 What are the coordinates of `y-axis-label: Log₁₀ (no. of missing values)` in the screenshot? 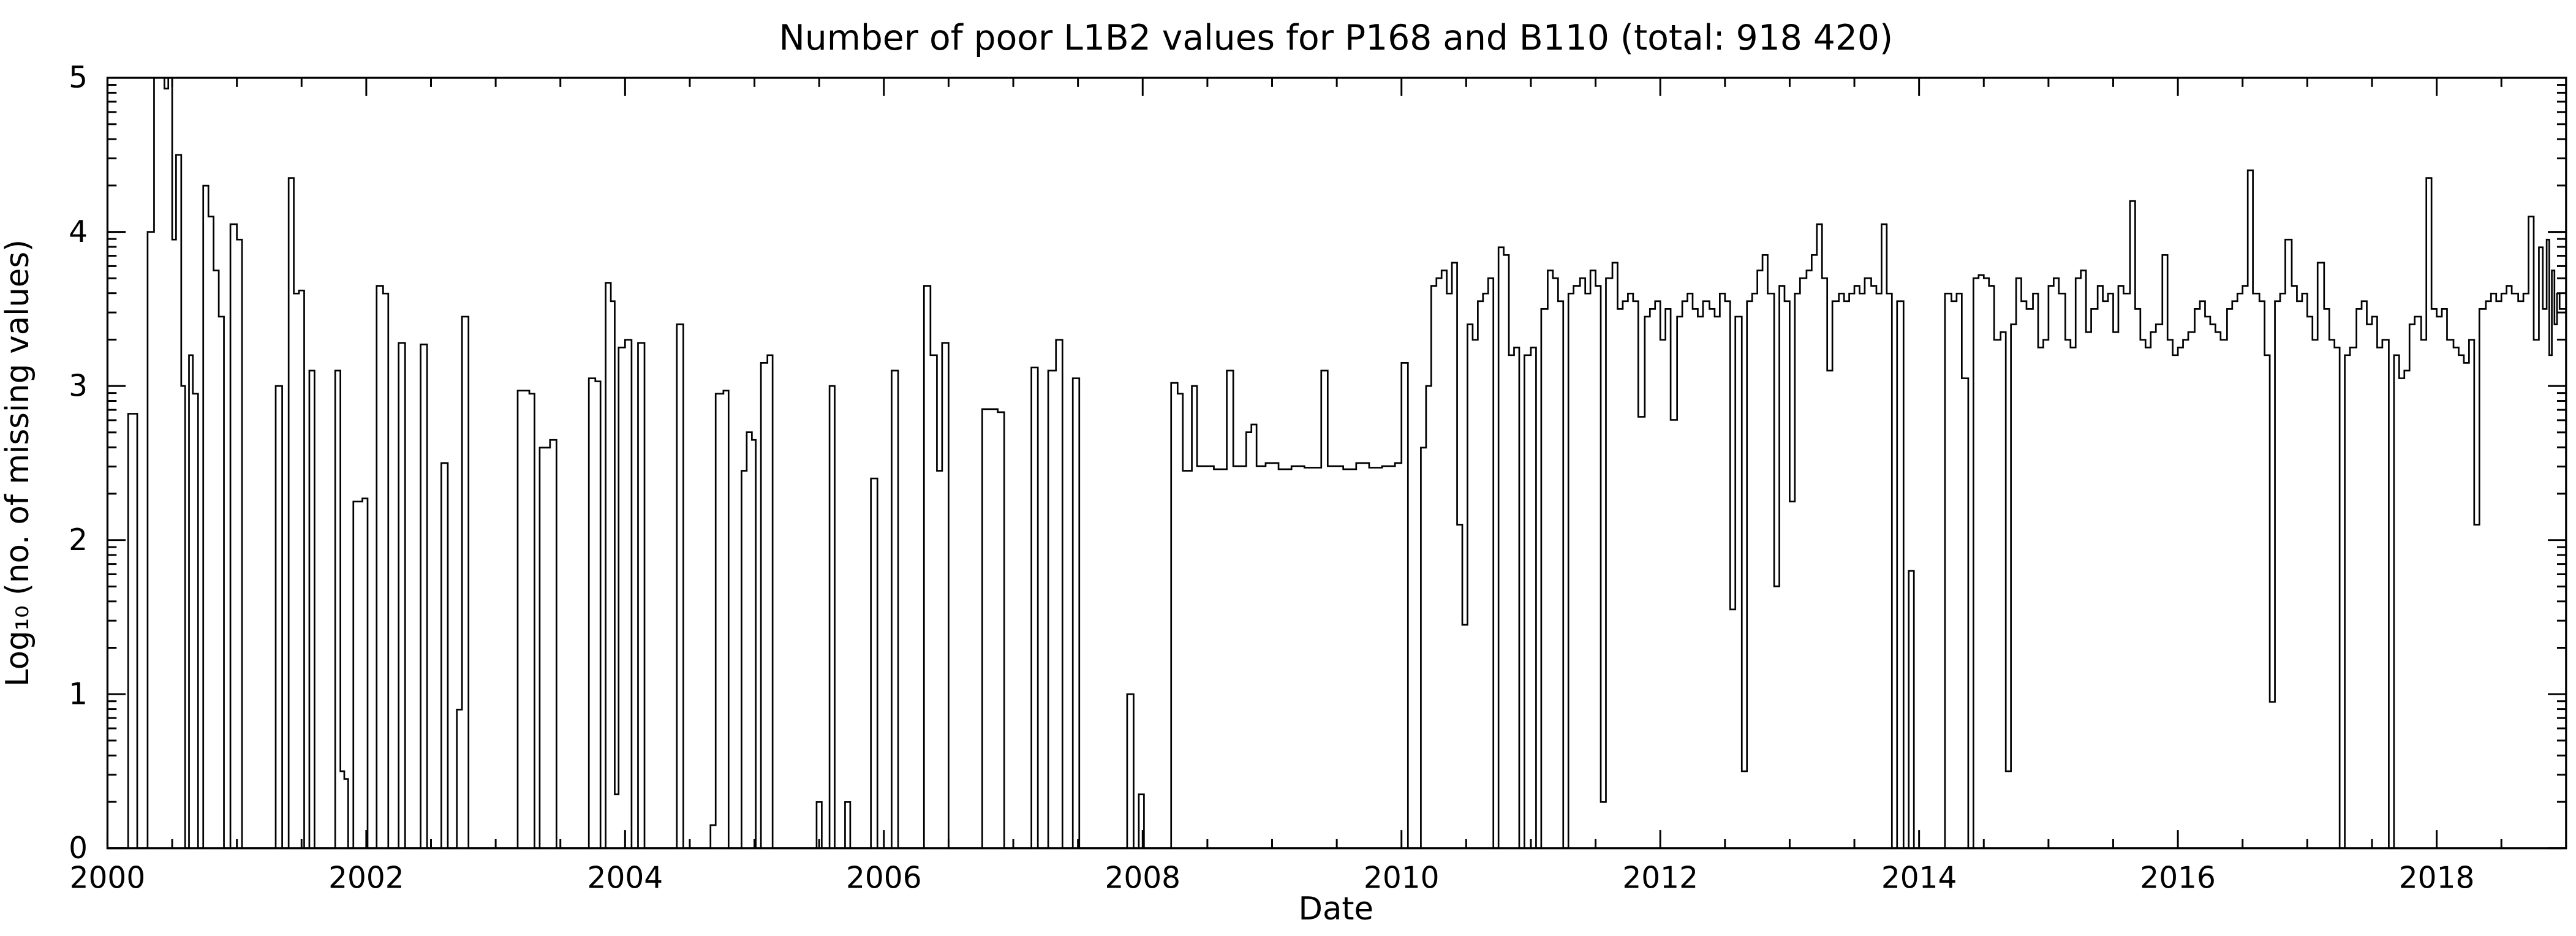 It's located at (18, 464).